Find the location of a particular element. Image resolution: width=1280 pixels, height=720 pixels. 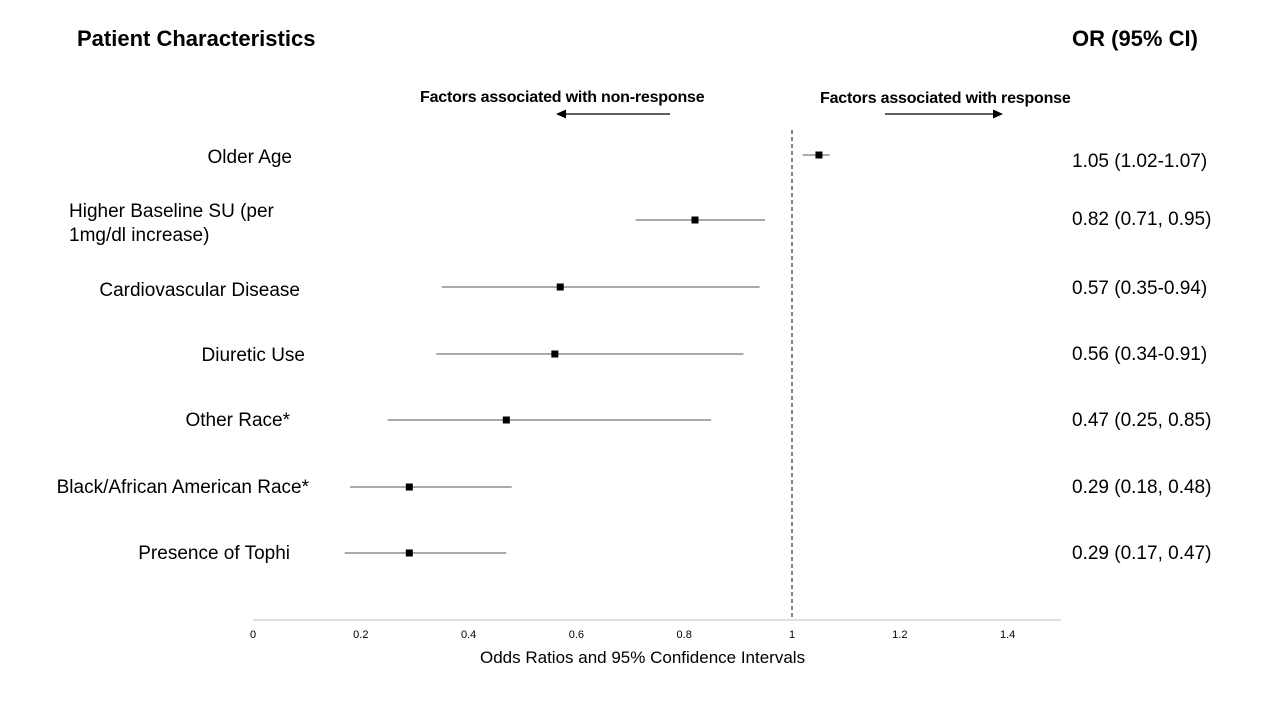

x-tick-label: 1 is located at coordinates (792, 635).